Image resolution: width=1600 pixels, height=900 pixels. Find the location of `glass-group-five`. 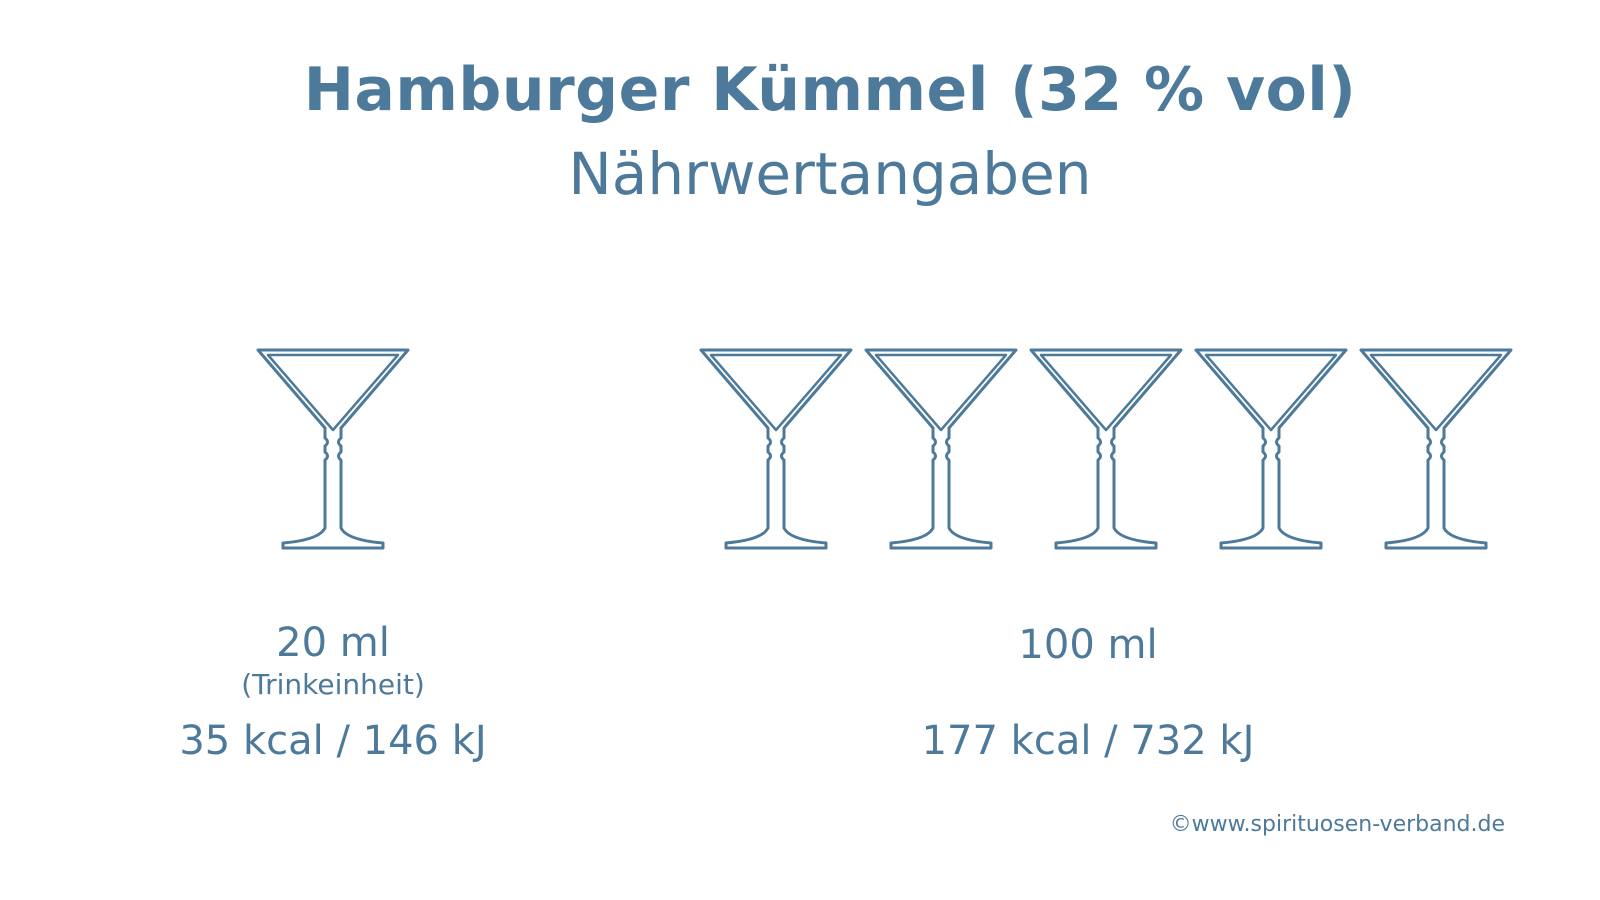

glass-group-five is located at coordinates (1106, 449).